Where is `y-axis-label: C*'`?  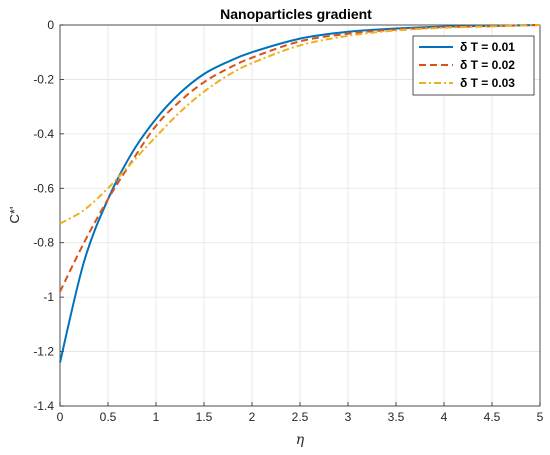 y-axis-label: C*' is located at coordinates (14, 215).